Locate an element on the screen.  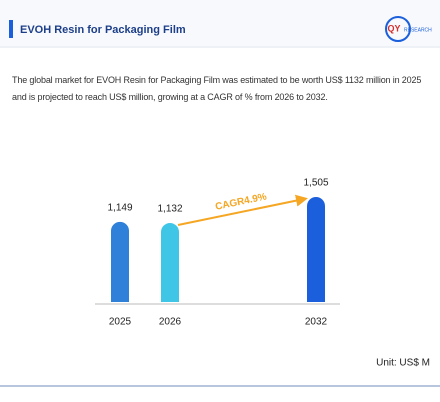
value-label: 1,132 is located at coordinates (169, 209).